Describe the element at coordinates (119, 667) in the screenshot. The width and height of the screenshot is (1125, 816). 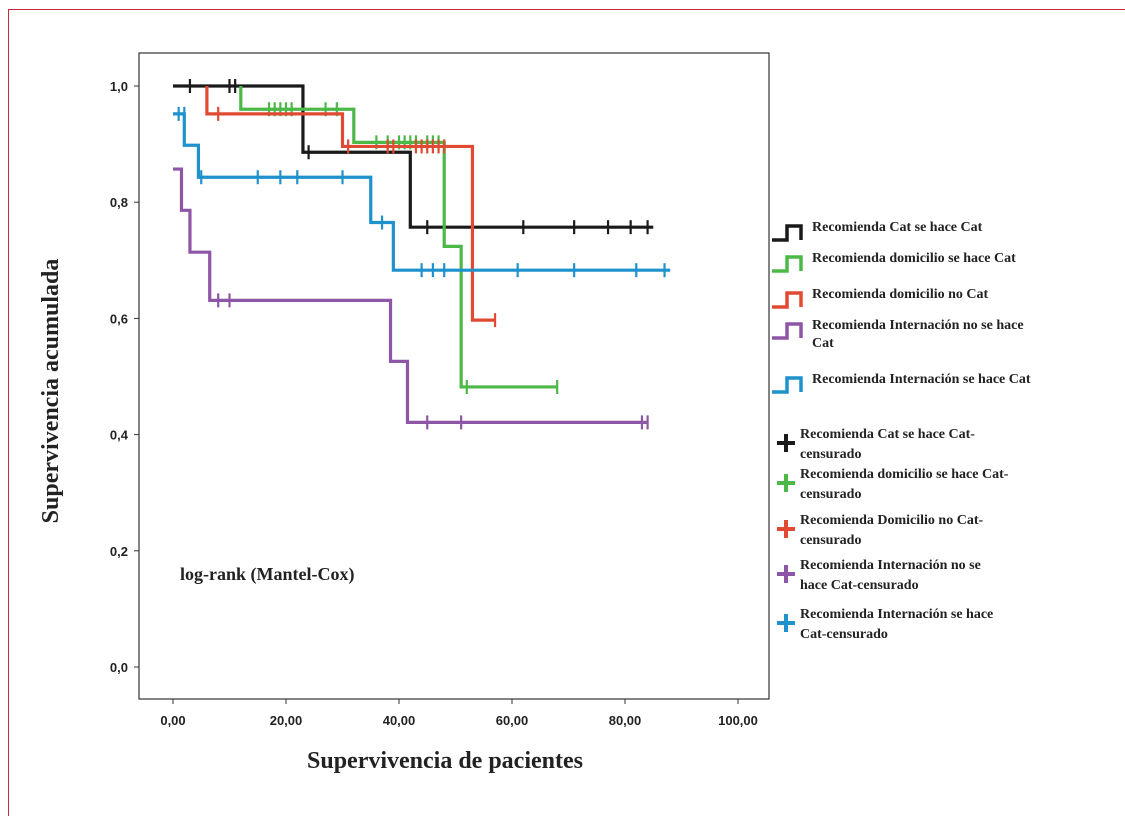
I see `y-tick-label: 0,0` at that location.